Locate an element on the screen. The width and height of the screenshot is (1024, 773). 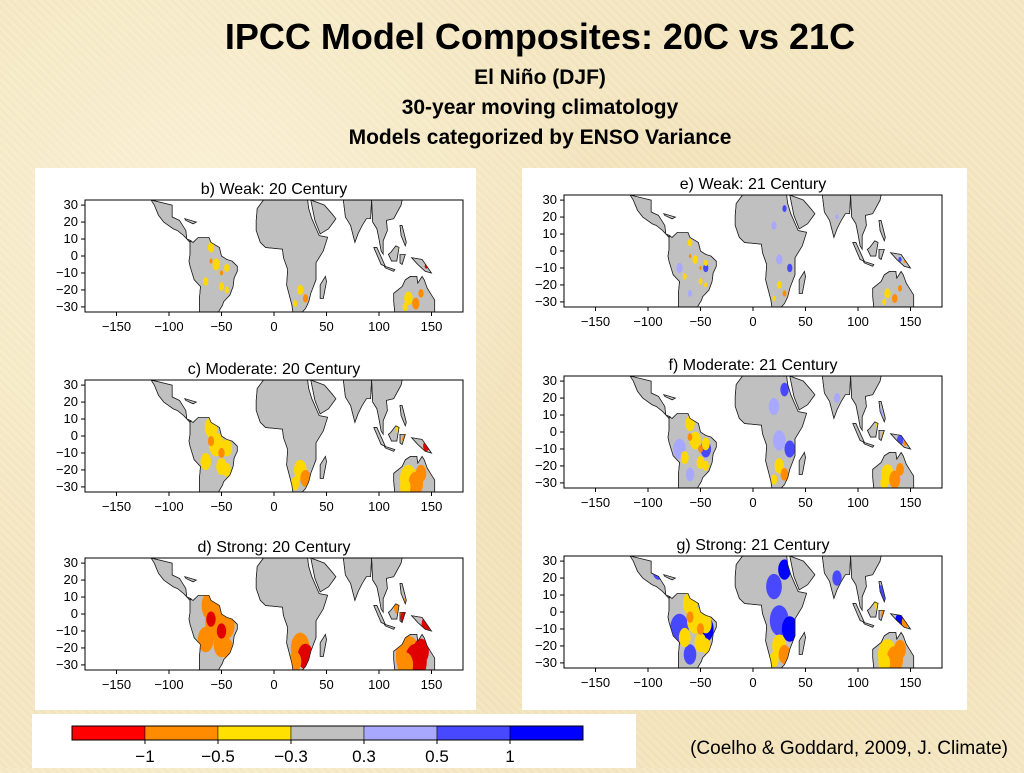
x-tick-label: 50 is located at coordinates (326, 326).